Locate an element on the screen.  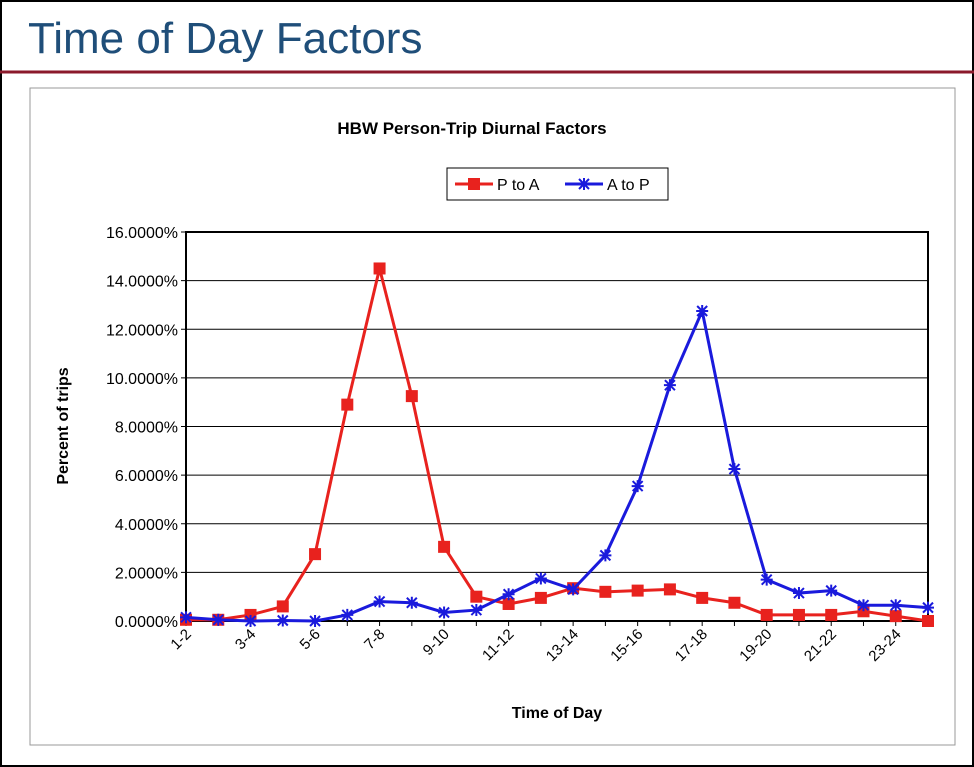
slide-title: Time of Day Factors is located at coordinates (225, 38).